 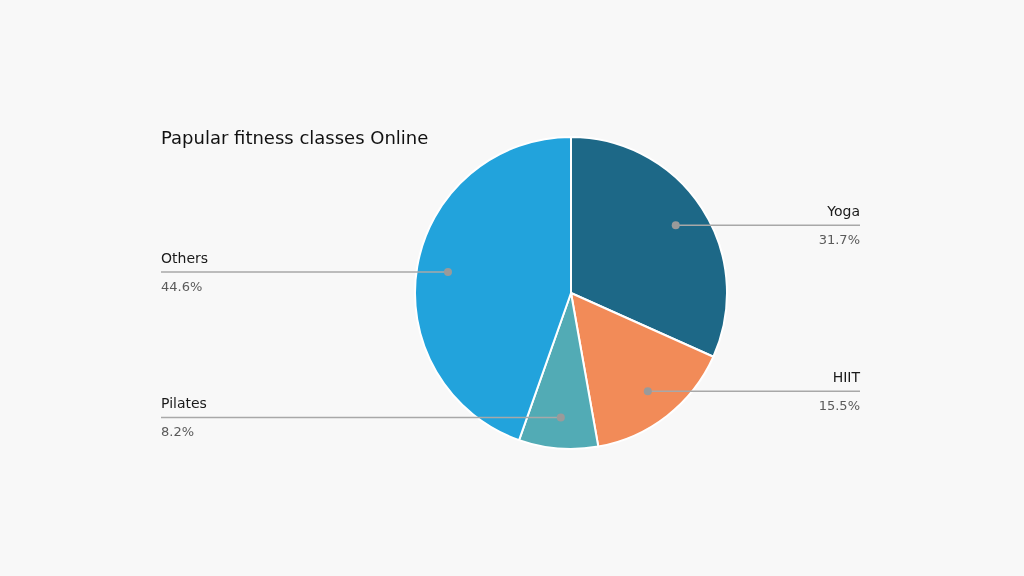 I want to click on data-label: 44.6%, so click(x=182, y=286).